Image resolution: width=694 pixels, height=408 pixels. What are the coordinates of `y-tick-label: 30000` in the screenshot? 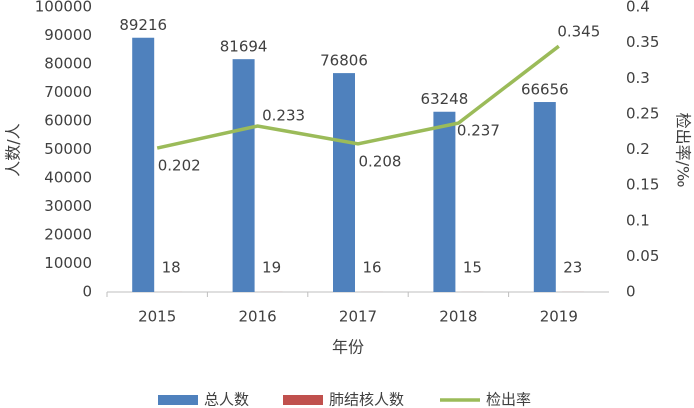 It's located at (68, 206).